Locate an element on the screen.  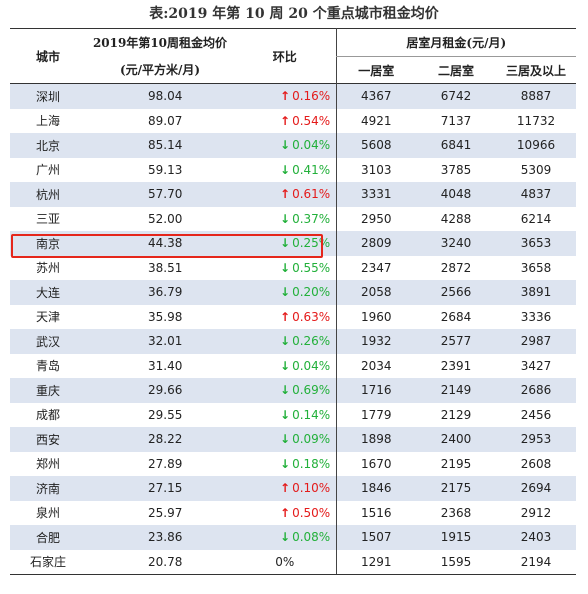
table-row: 北京 85.14 ↓ 0.04% 5608 6841 10966 is located at coordinates (293, 145).